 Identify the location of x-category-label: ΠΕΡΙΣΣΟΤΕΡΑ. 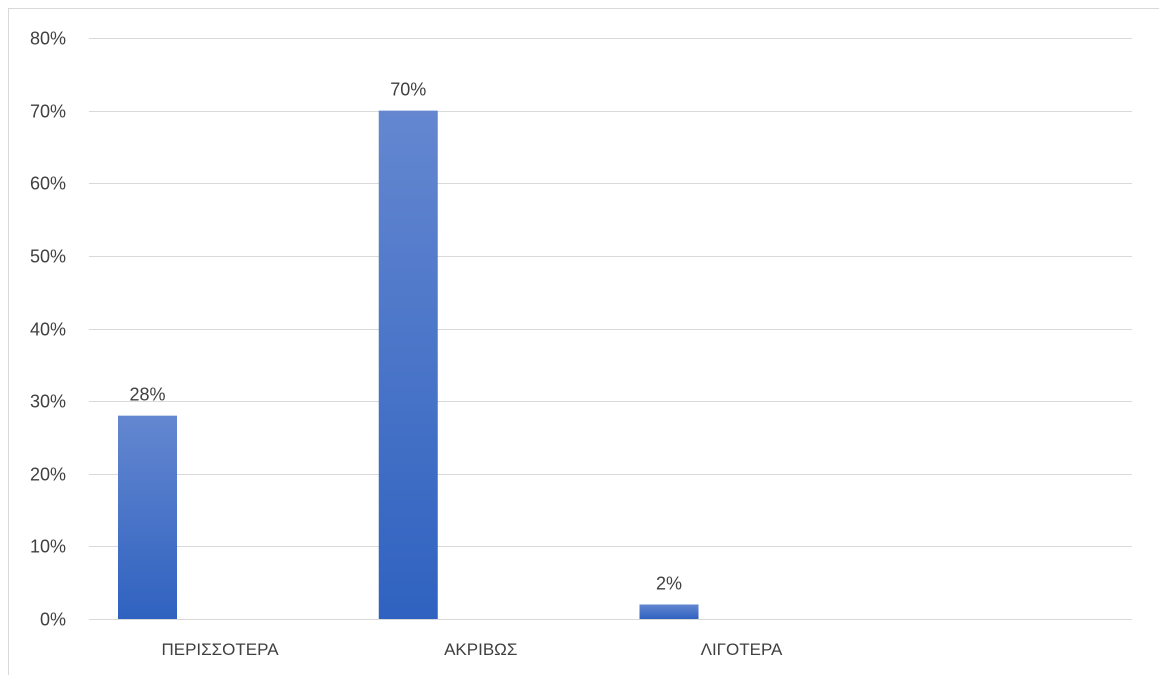
(220, 649).